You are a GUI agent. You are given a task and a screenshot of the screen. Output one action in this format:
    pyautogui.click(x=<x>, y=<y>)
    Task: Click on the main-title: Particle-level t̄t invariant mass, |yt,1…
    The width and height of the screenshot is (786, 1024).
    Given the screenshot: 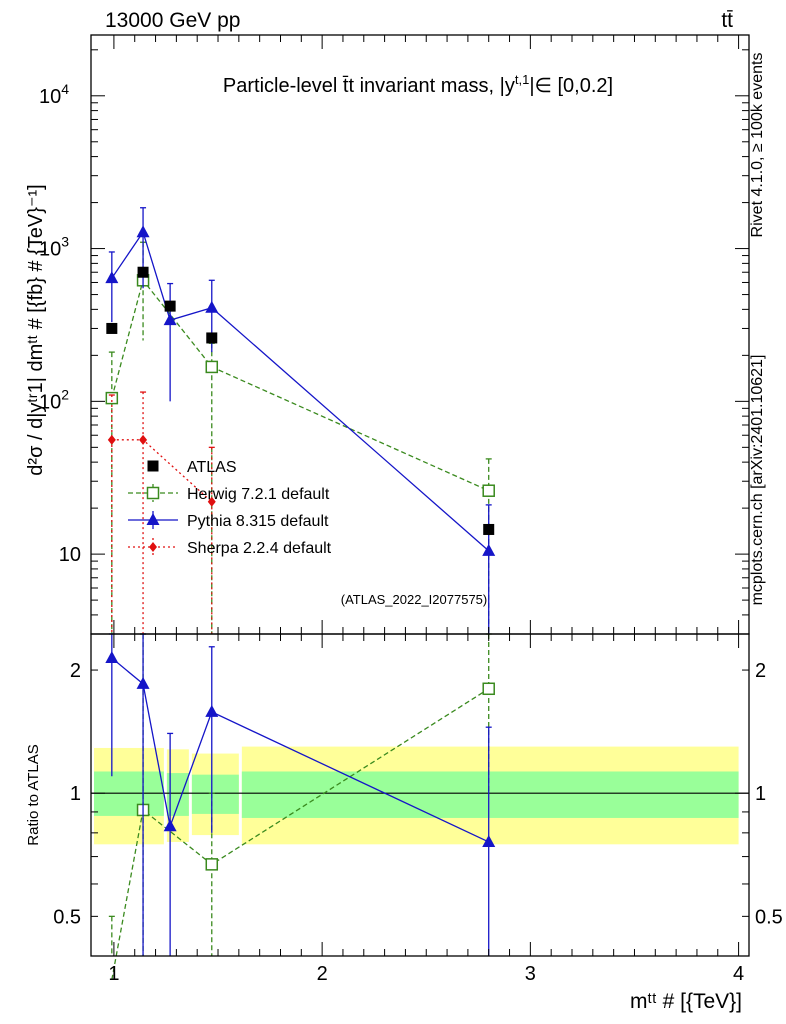 What is the action you would take?
    pyautogui.click(x=418, y=84)
    